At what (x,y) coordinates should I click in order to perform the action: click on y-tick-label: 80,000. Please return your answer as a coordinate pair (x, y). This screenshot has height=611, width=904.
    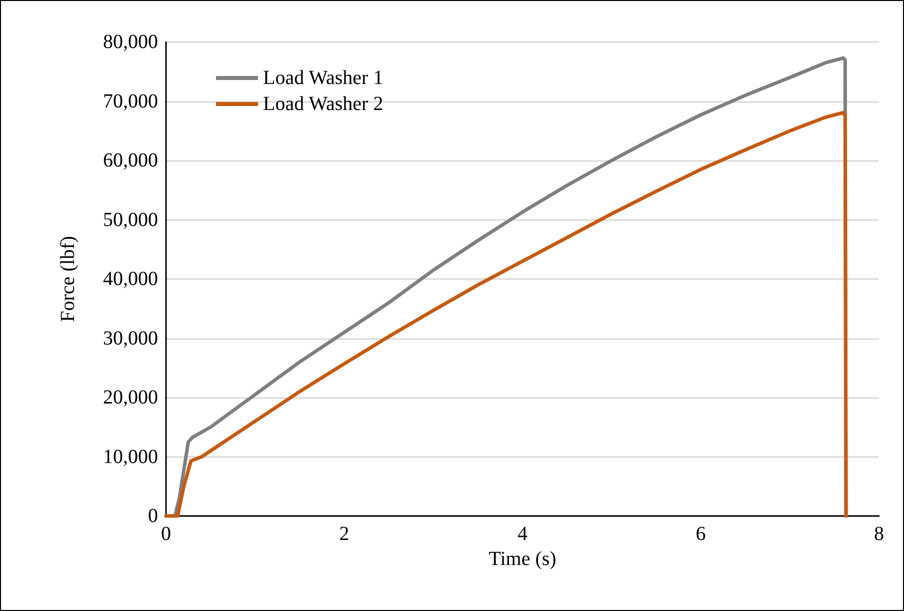
    Looking at the image, I should click on (130, 42).